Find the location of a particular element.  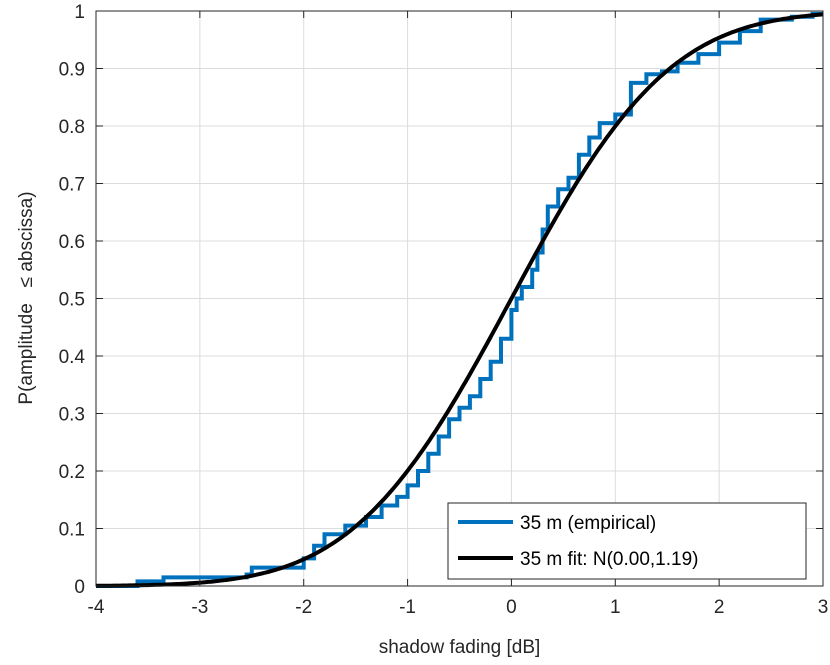

y-tick-label: 0.8 is located at coordinates (72, 127).